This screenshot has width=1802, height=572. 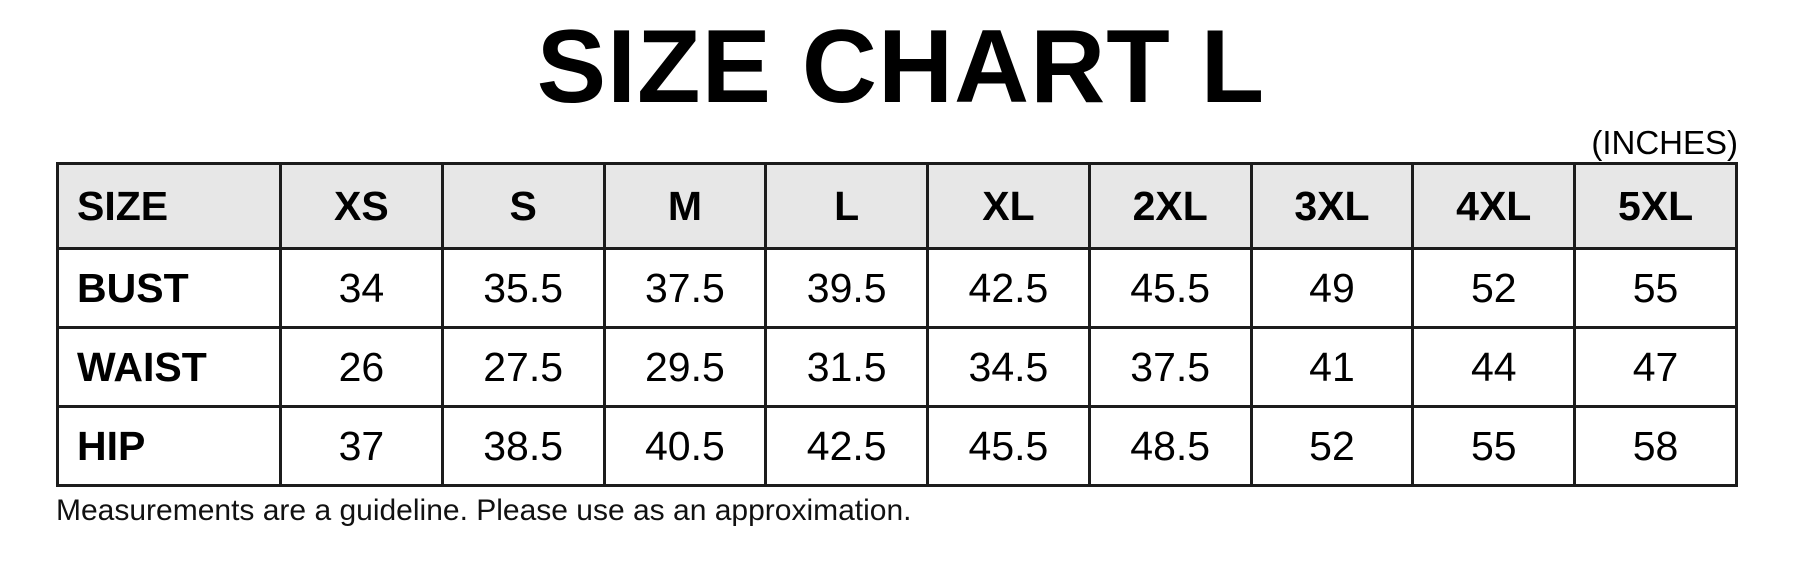 I want to click on value-cell: 47, so click(x=1655, y=367).